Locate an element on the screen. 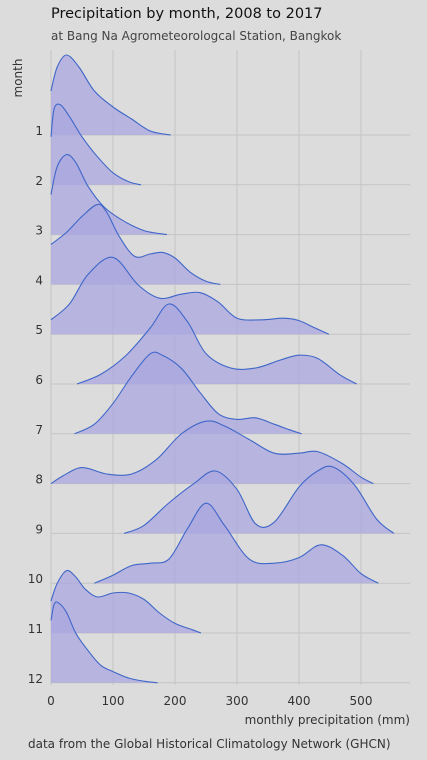 The width and height of the screenshot is (427, 760). y-tick-label: 4 is located at coordinates (39, 280).